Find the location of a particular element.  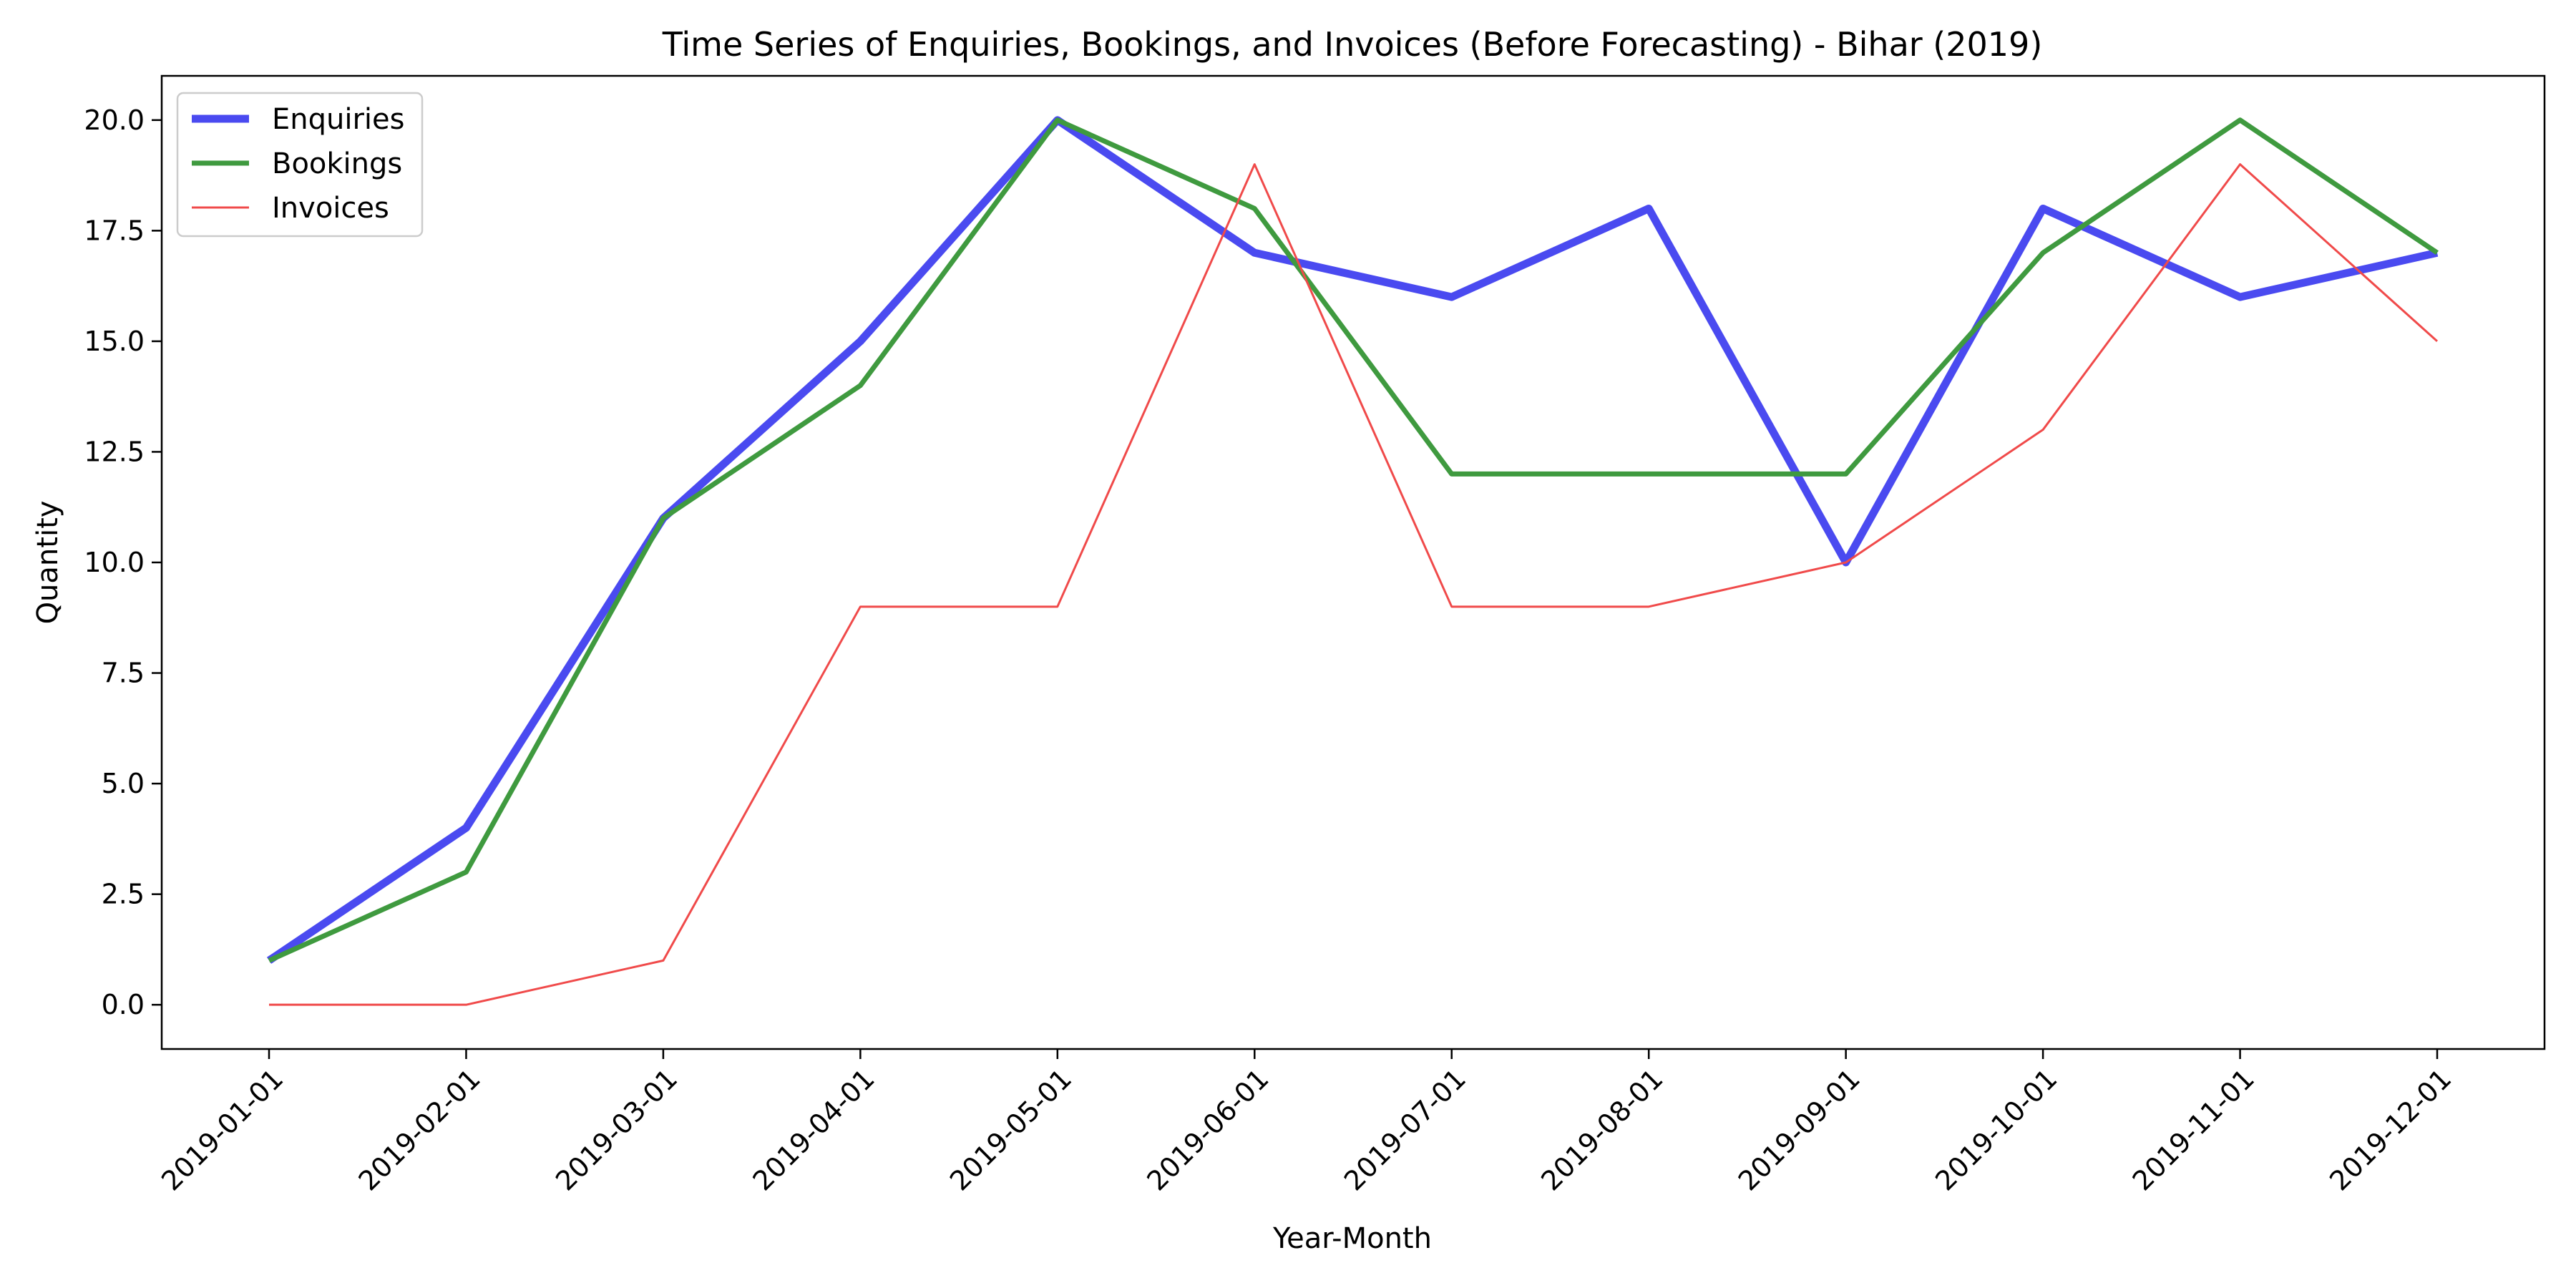

x-tick-label: 2019-10-01 is located at coordinates (1996, 1129).